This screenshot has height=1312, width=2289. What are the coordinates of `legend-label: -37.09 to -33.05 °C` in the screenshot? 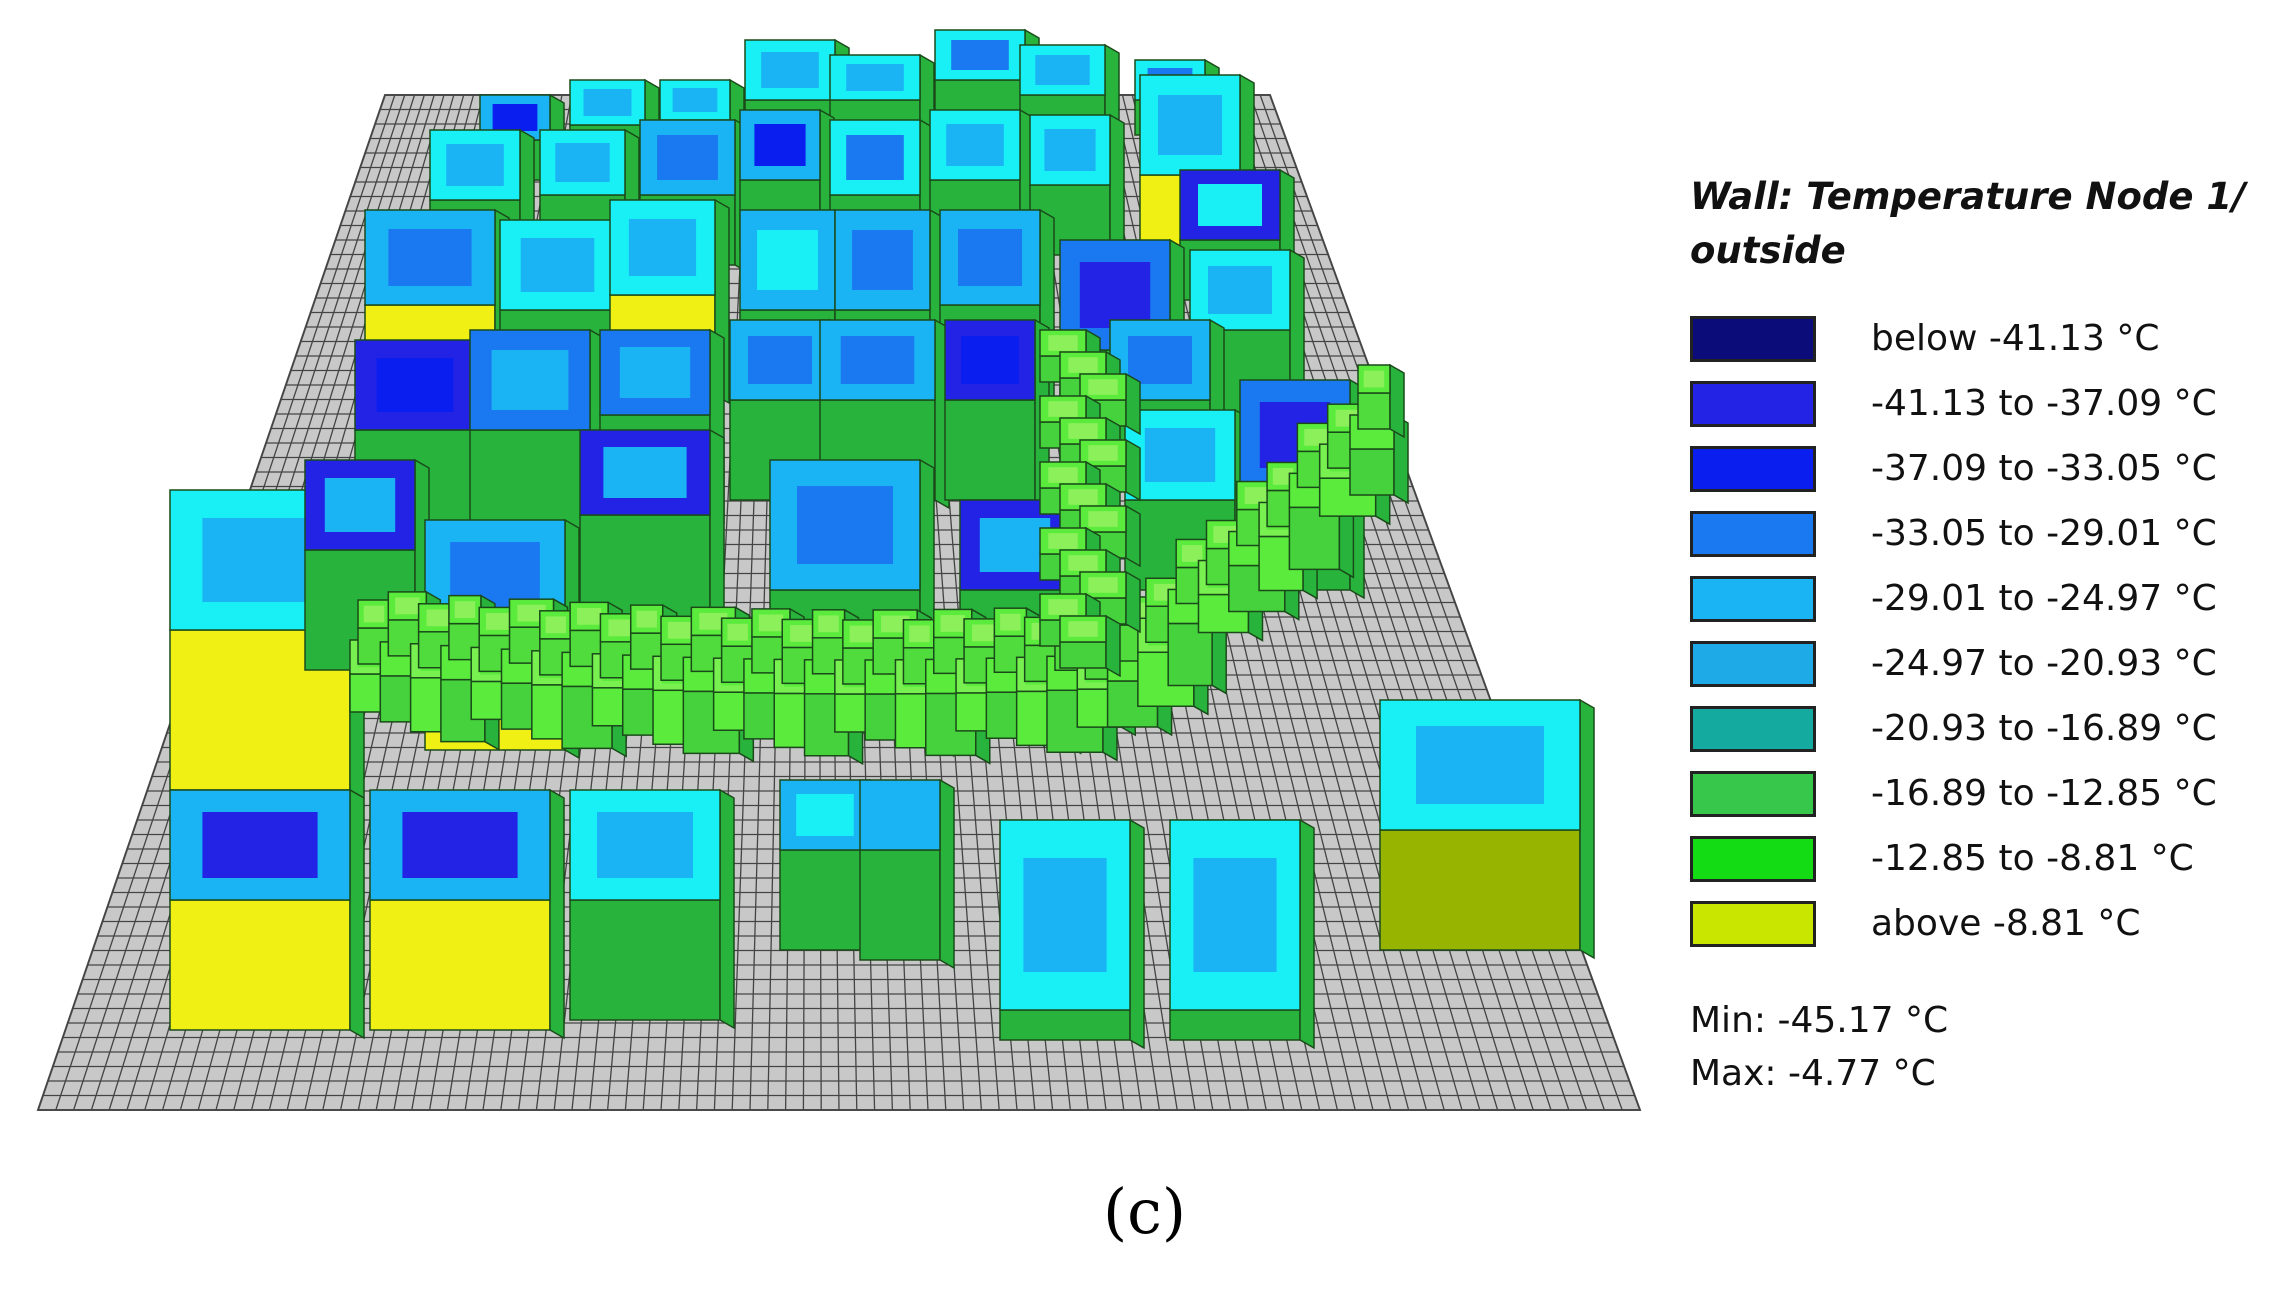 It's located at (2044, 468).